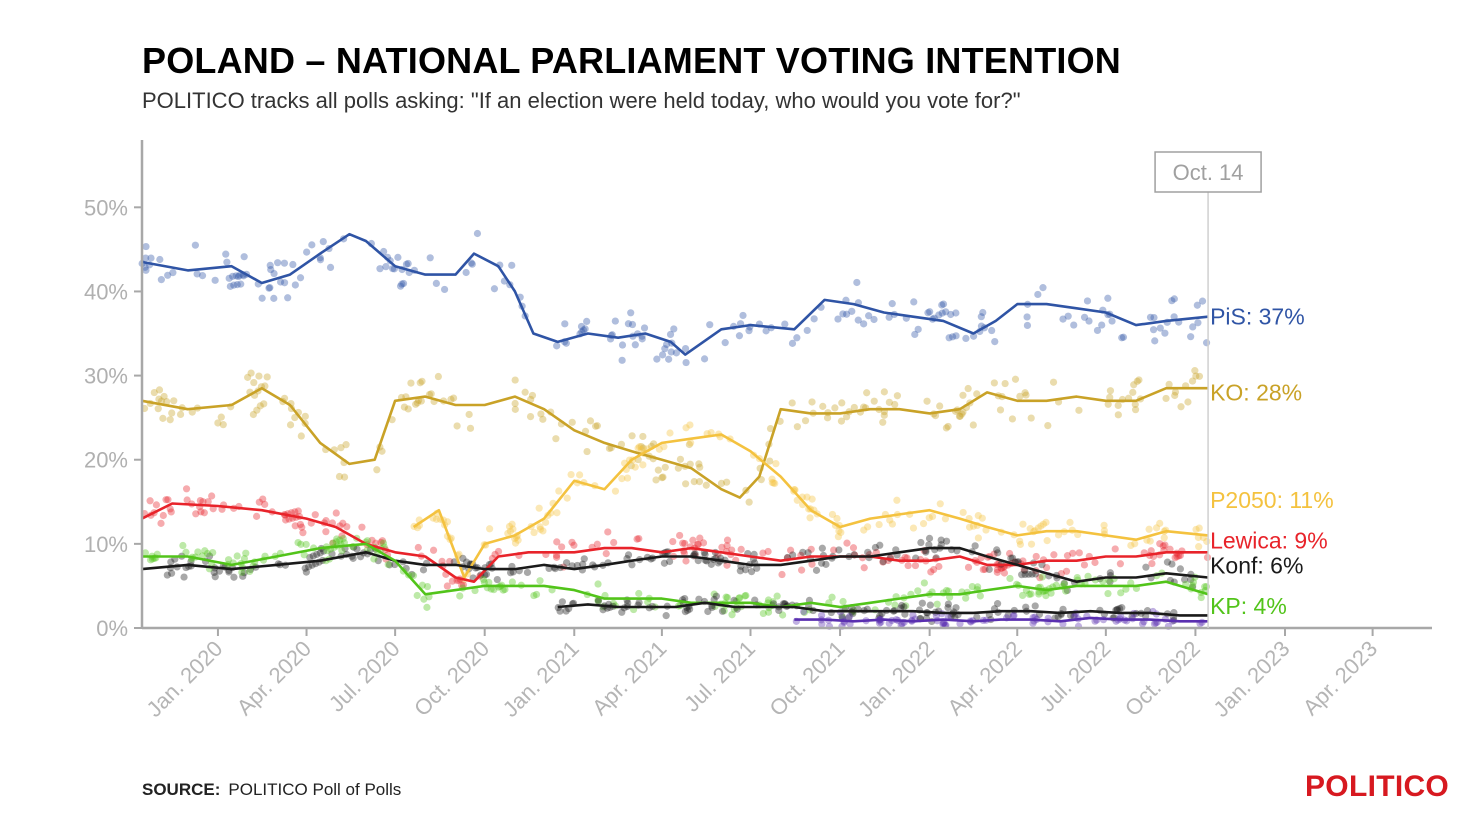  Describe the element at coordinates (315, 789) in the screenshot. I see `source-text: POLITICO Poll of Polls` at that location.